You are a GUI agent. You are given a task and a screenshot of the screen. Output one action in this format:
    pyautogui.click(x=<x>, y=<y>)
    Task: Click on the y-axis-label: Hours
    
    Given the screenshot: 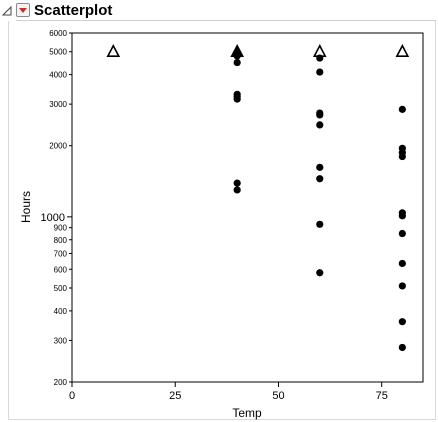 What is the action you would take?
    pyautogui.click(x=26, y=207)
    